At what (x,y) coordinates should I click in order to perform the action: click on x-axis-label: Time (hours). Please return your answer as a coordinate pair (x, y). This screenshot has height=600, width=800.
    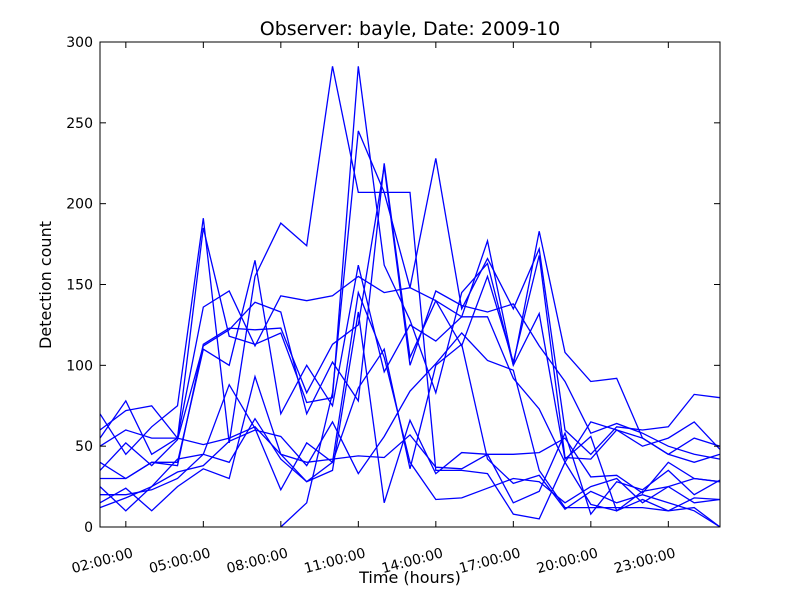
    Looking at the image, I should click on (409, 577).